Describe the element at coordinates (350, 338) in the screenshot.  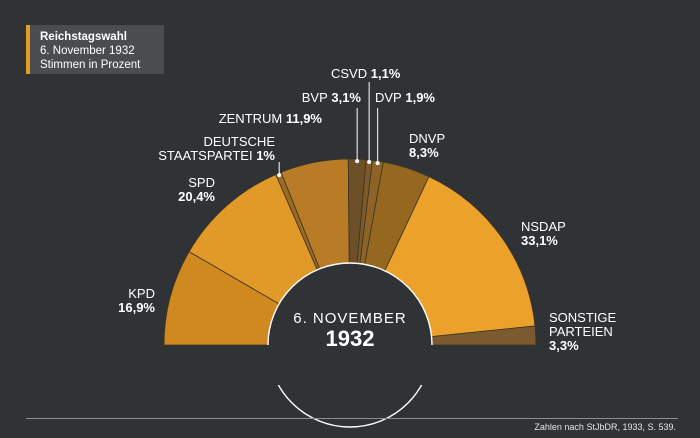
I see `center-year-label: 1932` at that location.